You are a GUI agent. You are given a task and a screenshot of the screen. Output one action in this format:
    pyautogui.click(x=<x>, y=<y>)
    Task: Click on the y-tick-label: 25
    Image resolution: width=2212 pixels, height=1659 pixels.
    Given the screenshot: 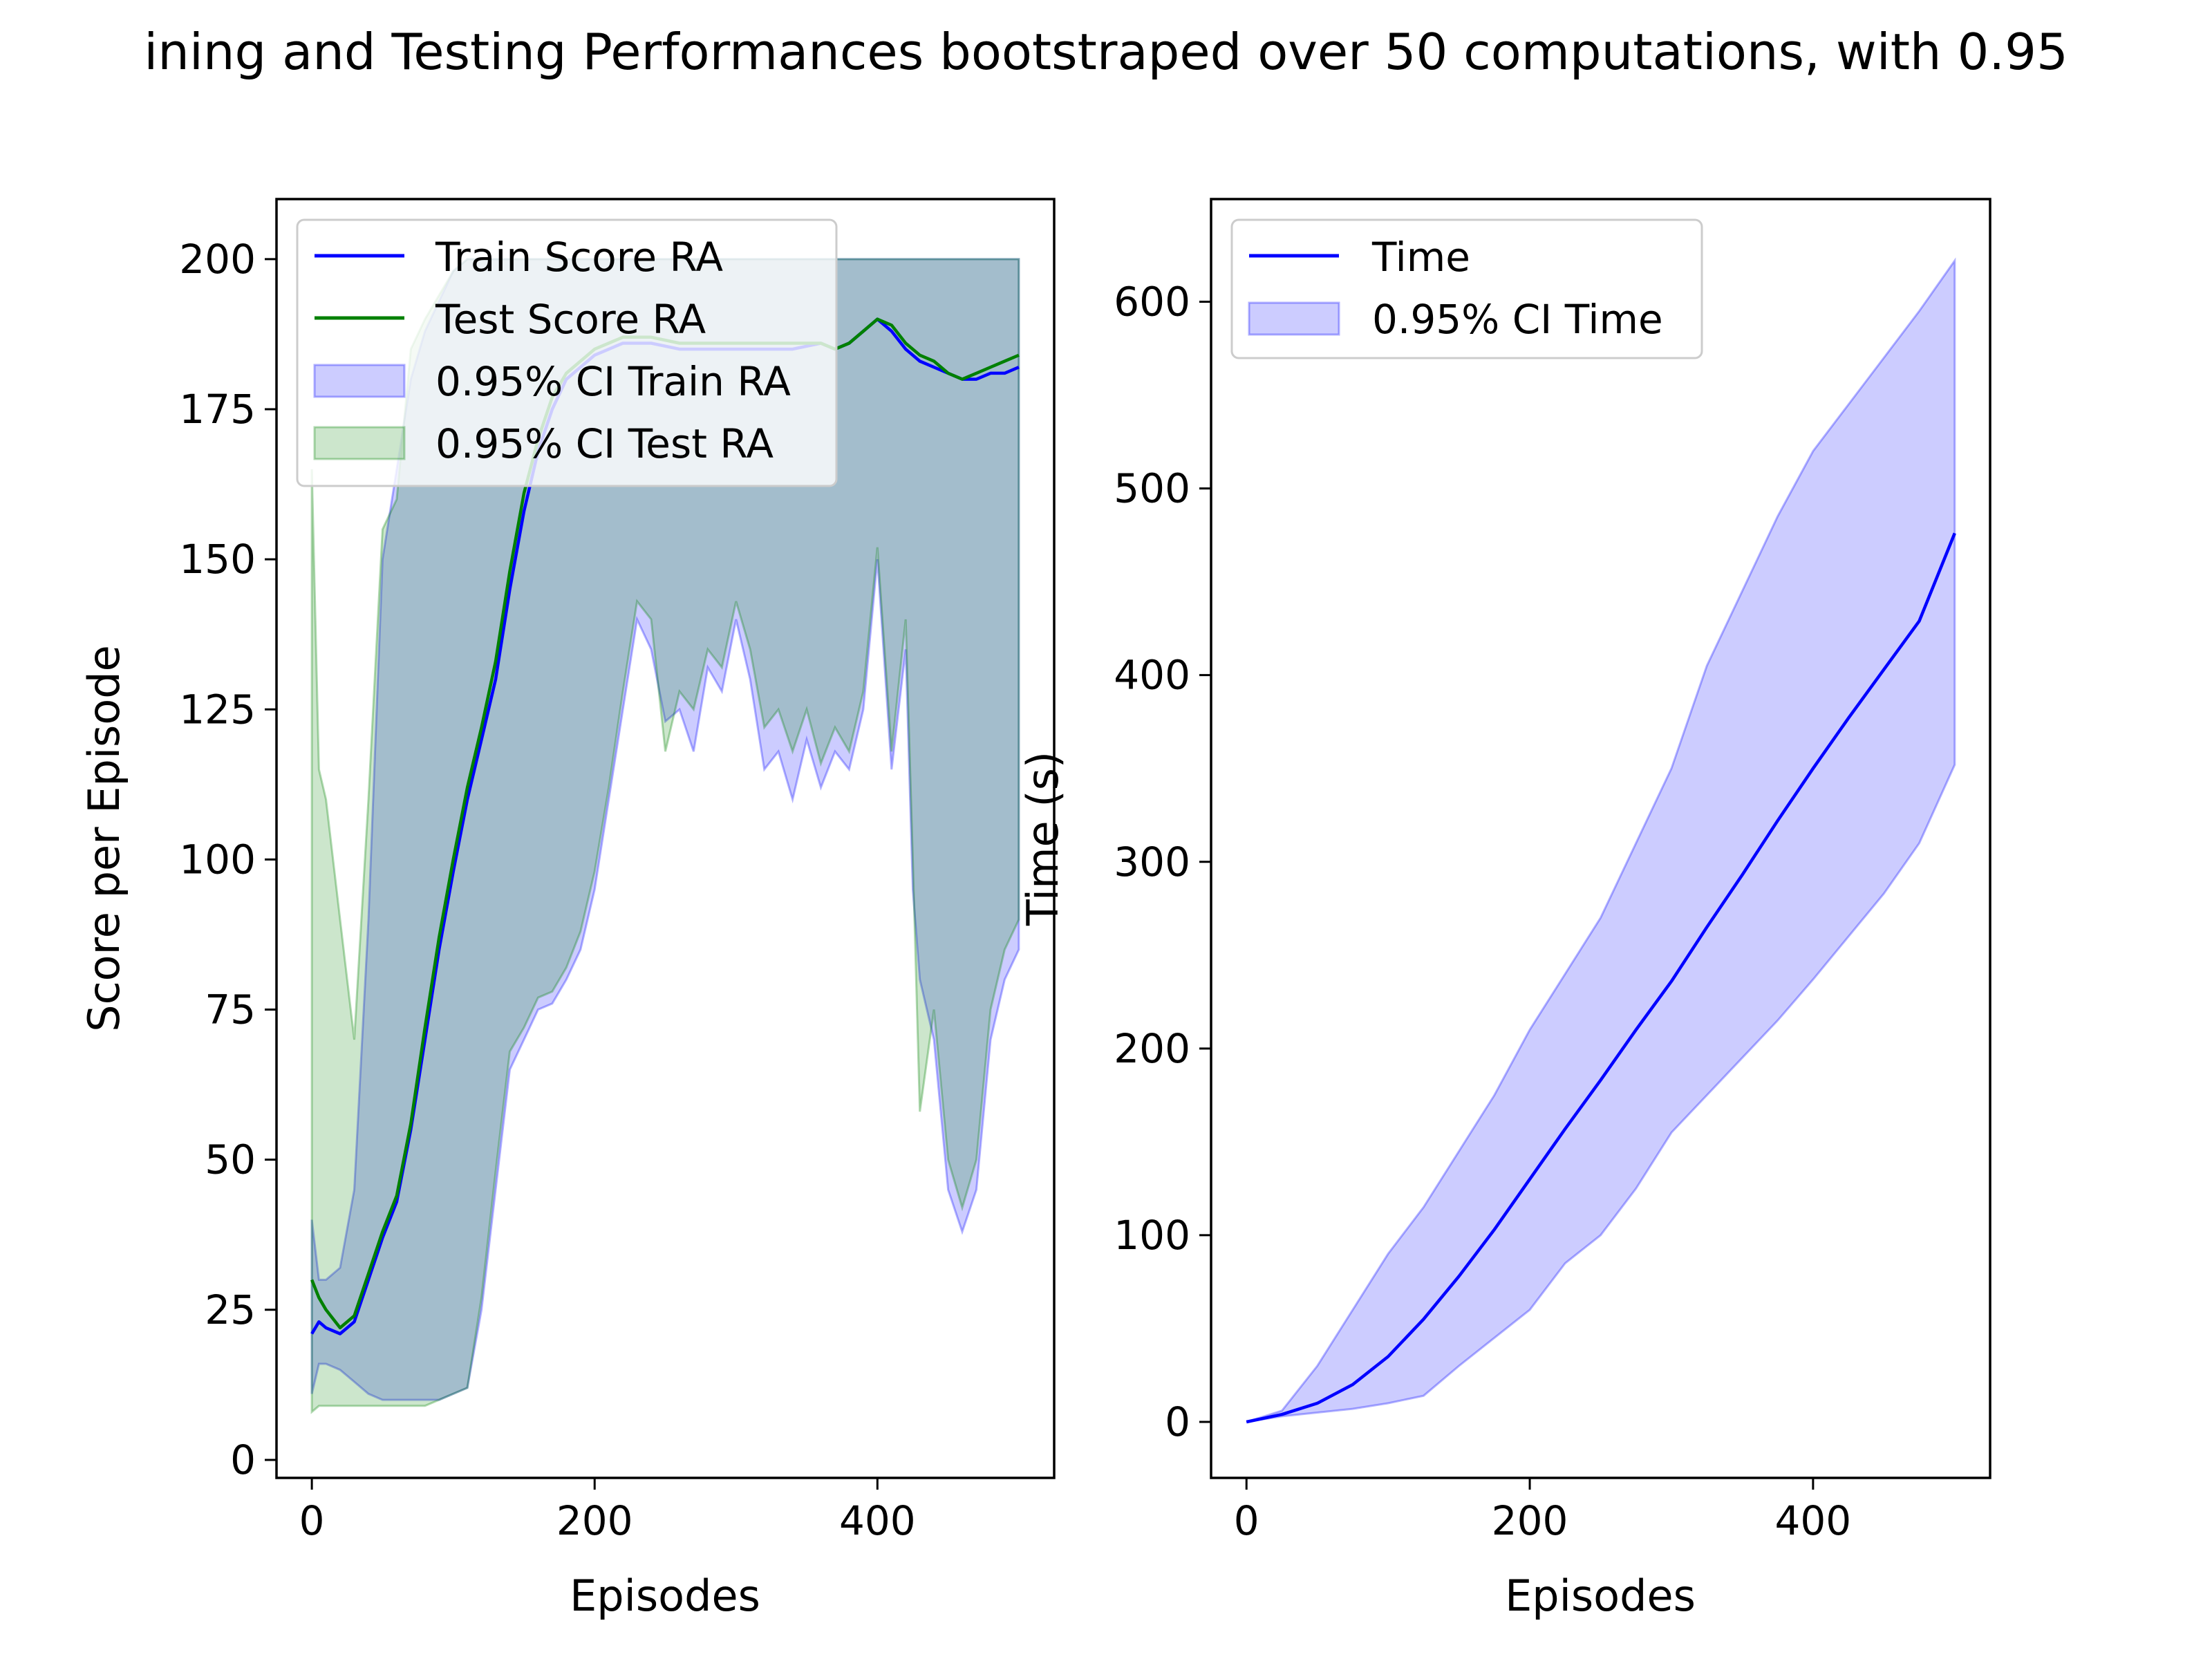 What is the action you would take?
    pyautogui.click(x=231, y=1309)
    